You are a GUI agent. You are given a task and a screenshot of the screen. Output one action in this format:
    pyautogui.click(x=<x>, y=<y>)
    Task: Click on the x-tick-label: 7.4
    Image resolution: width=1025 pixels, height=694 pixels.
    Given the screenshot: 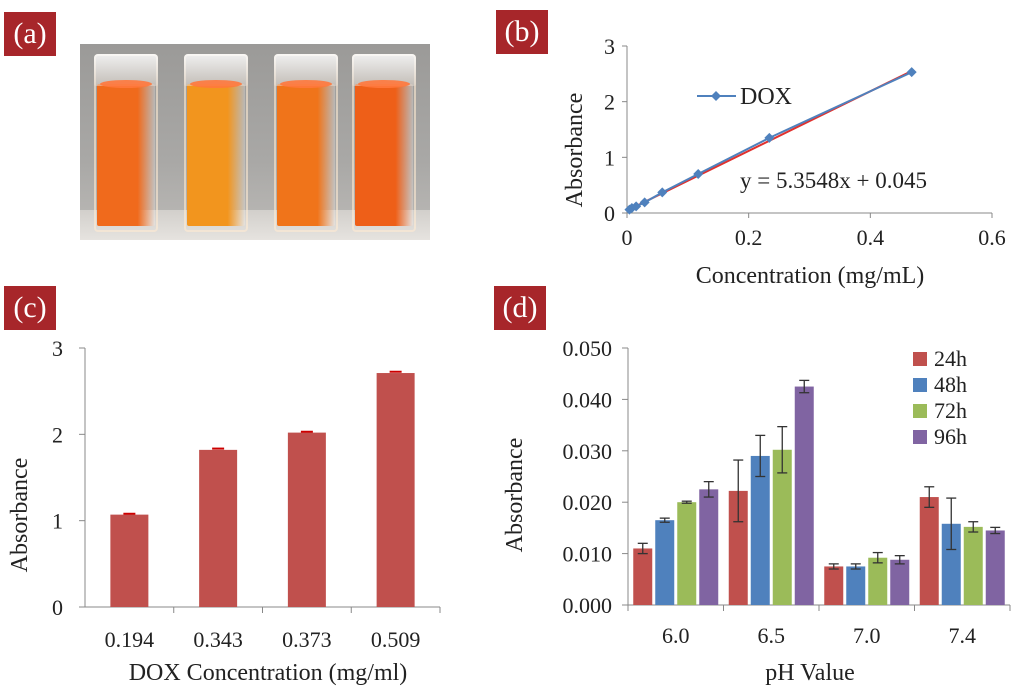 What is the action you would take?
    pyautogui.click(x=963, y=635)
    